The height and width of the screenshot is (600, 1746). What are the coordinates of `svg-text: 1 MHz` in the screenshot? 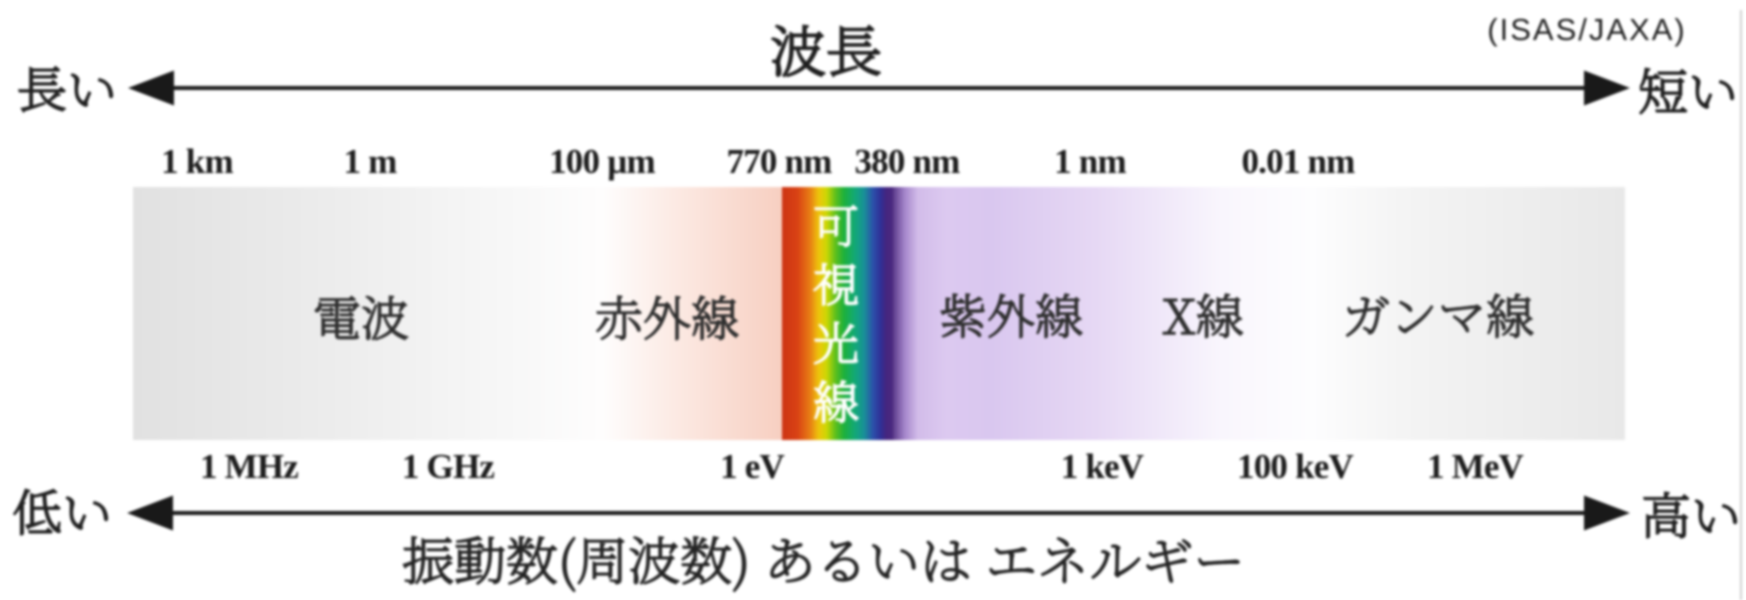 It's located at (249, 466).